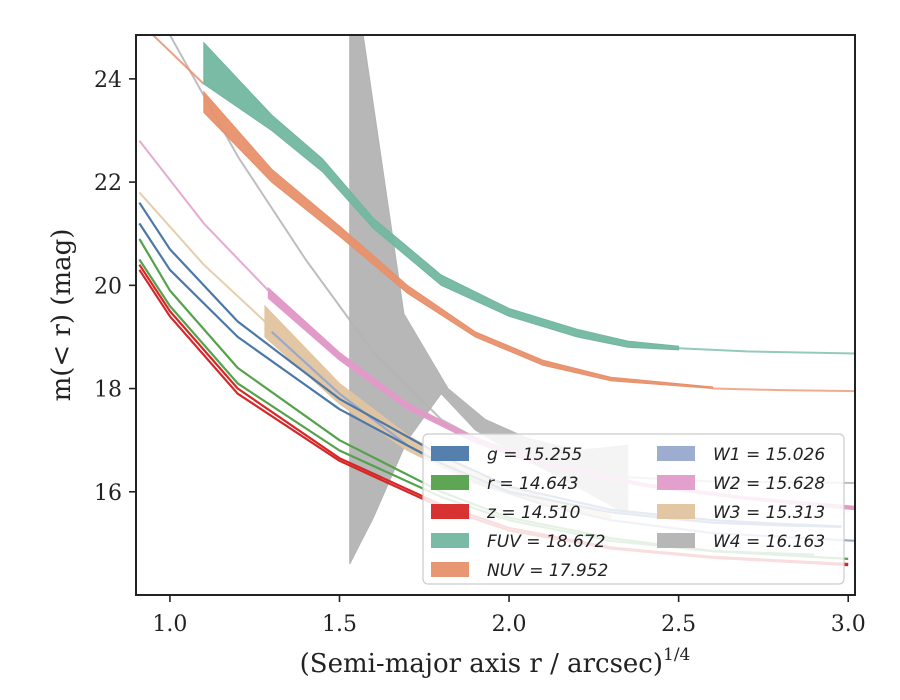  Describe the element at coordinates (108, 493) in the screenshot. I see `y-tick-label: 16` at that location.